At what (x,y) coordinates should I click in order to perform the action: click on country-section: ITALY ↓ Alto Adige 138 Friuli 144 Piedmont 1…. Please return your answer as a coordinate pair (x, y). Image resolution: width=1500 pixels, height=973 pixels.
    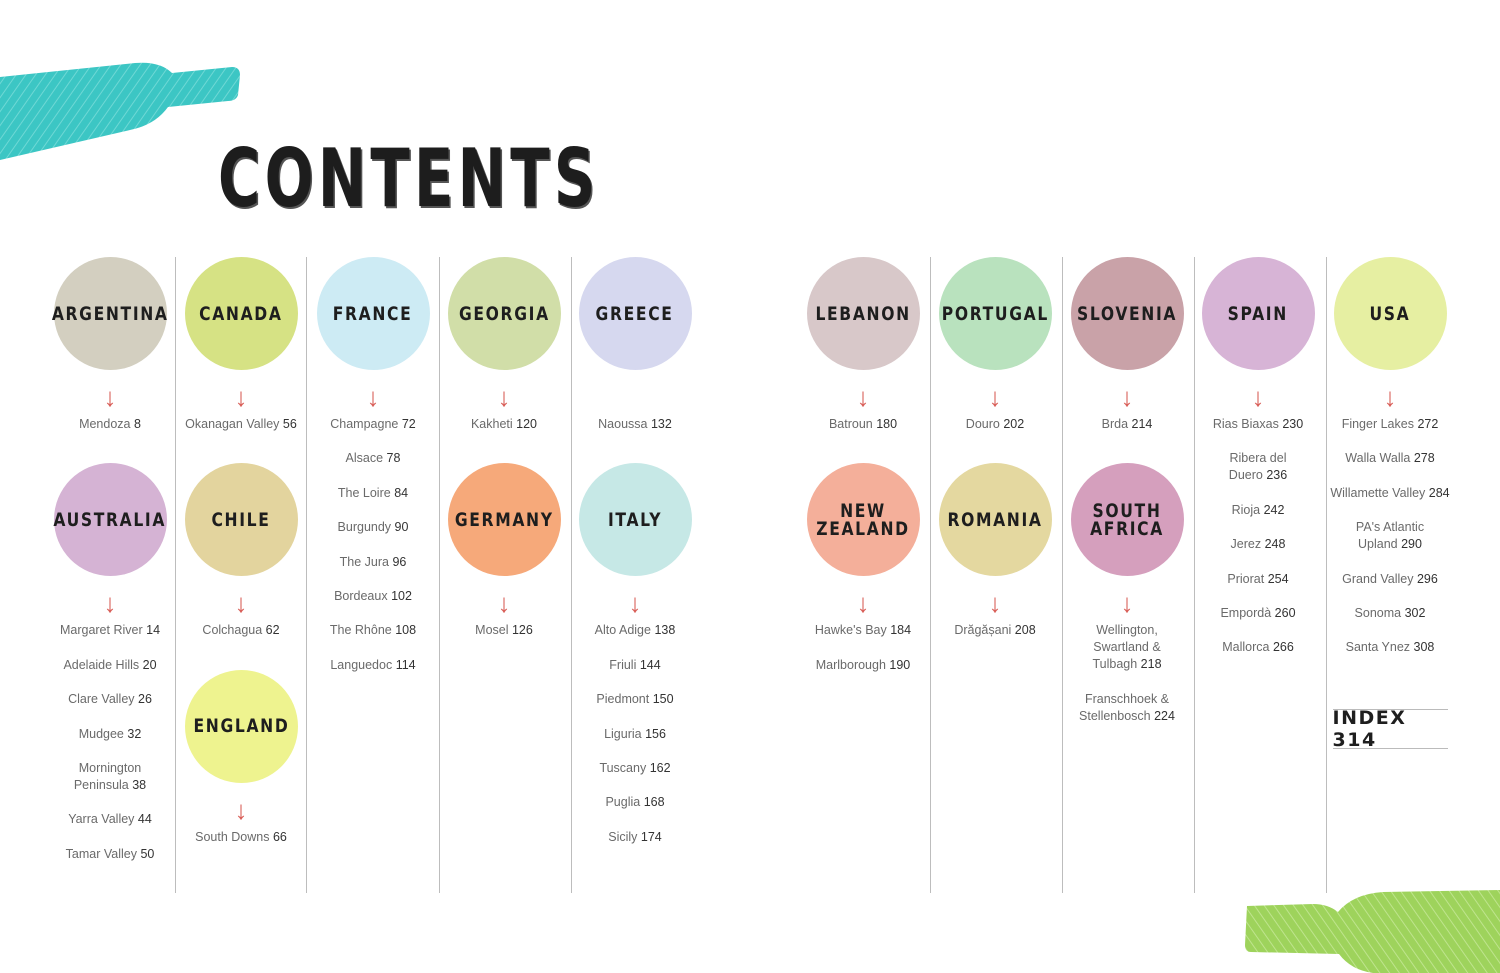
    Looking at the image, I should click on (635, 663).